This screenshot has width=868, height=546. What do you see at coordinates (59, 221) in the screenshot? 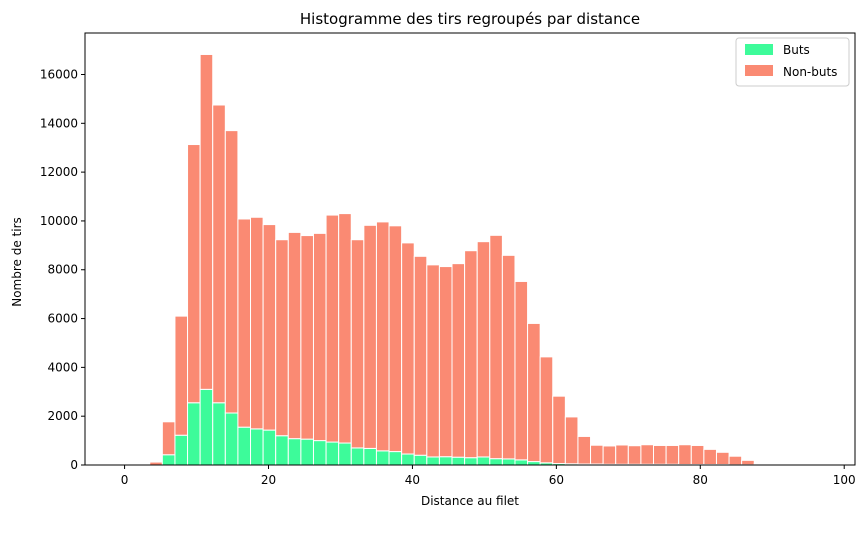
I see `y-tick-label: 10000` at bounding box center [59, 221].